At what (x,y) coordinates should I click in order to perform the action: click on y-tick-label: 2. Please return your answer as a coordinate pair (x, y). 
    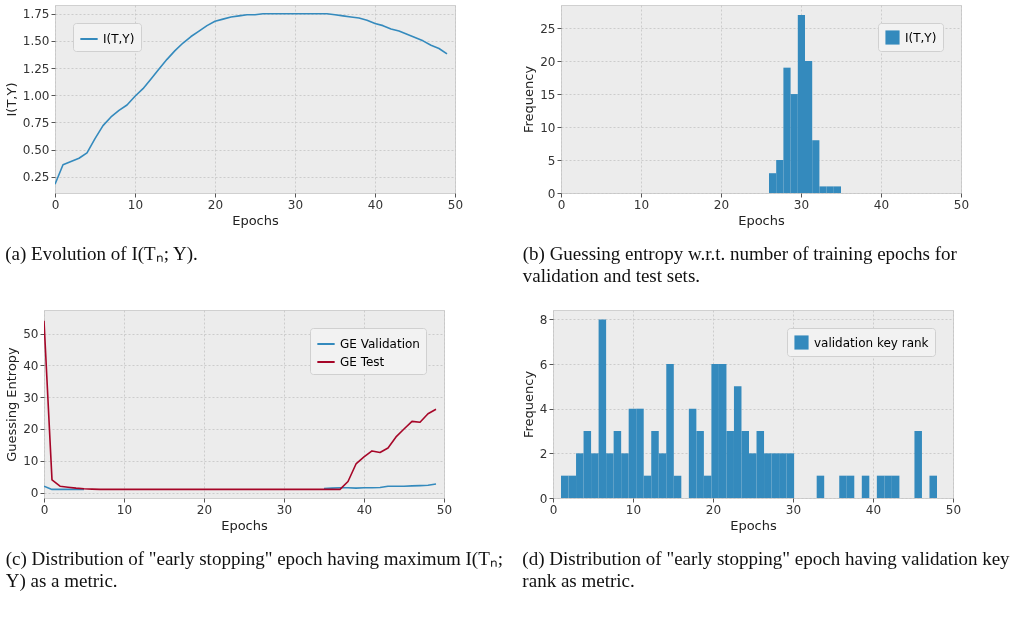
    Looking at the image, I should click on (543, 453).